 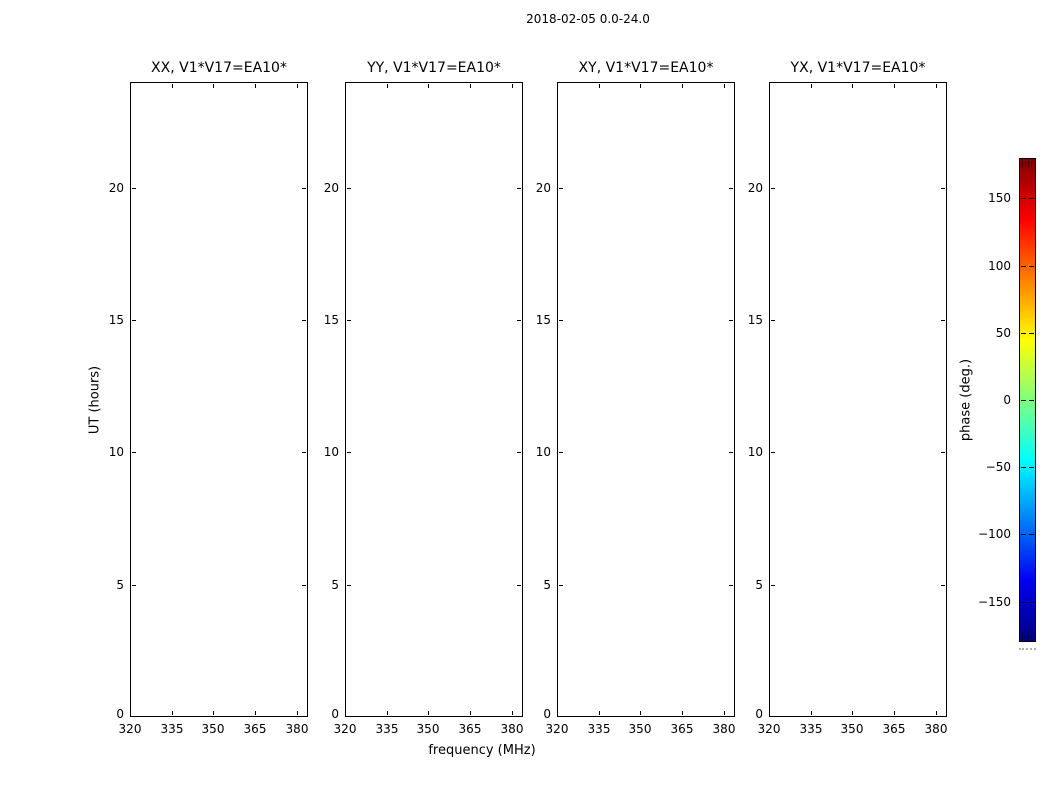 What do you see at coordinates (998, 467) in the screenshot?
I see `colorbar-tick-label: −50` at bounding box center [998, 467].